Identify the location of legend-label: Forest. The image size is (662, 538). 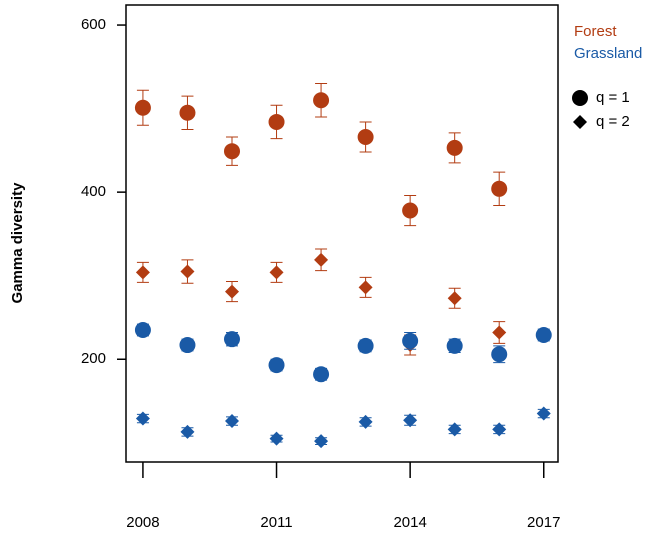
(595, 31).